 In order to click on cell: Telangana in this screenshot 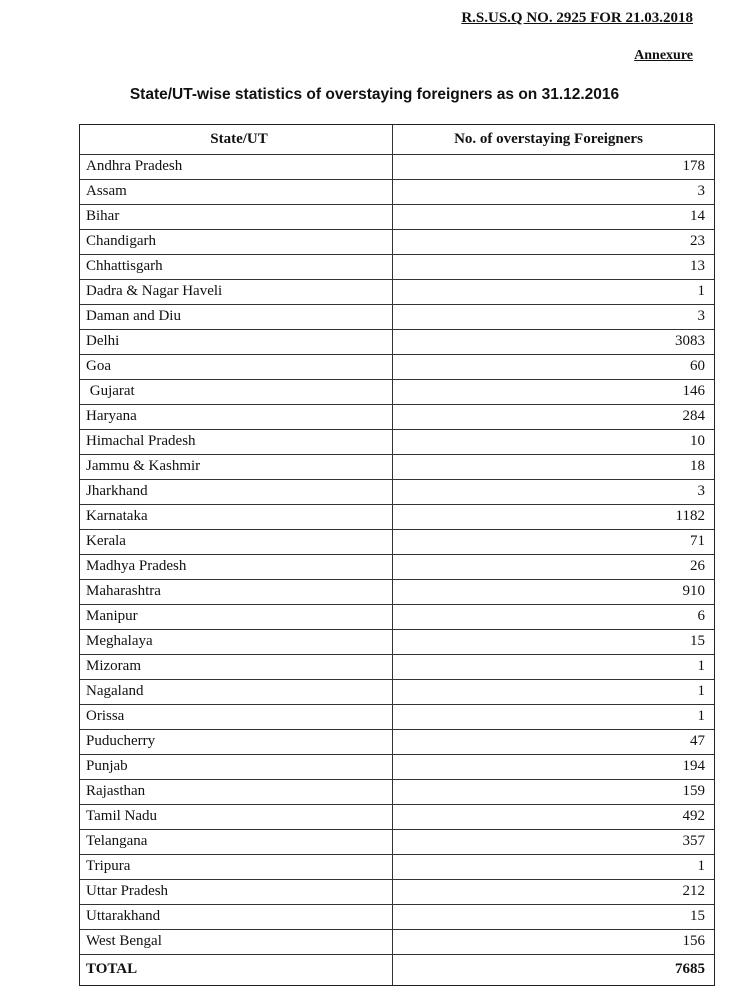, I will do `click(117, 841)`.